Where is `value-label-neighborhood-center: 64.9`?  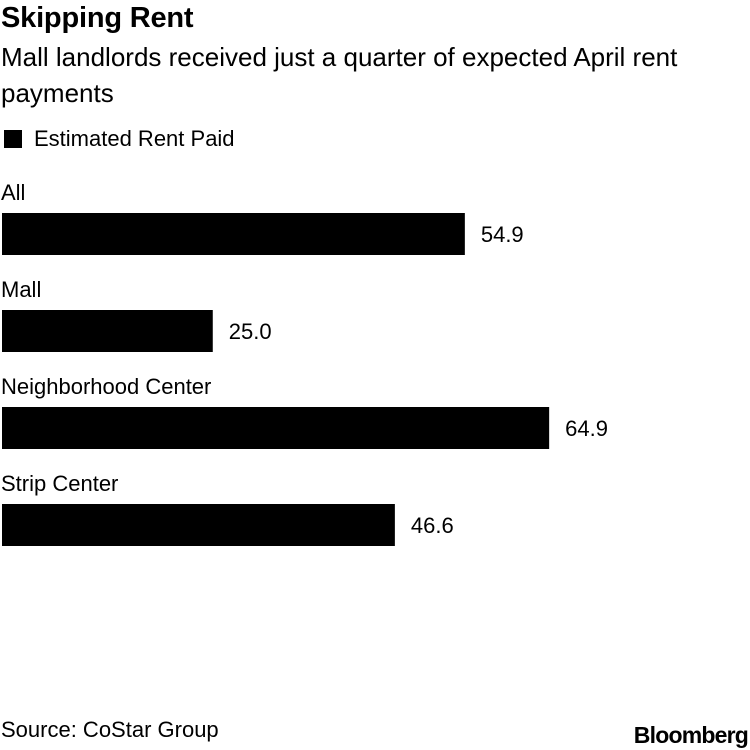
value-label-neighborhood-center: 64.9 is located at coordinates (586, 428).